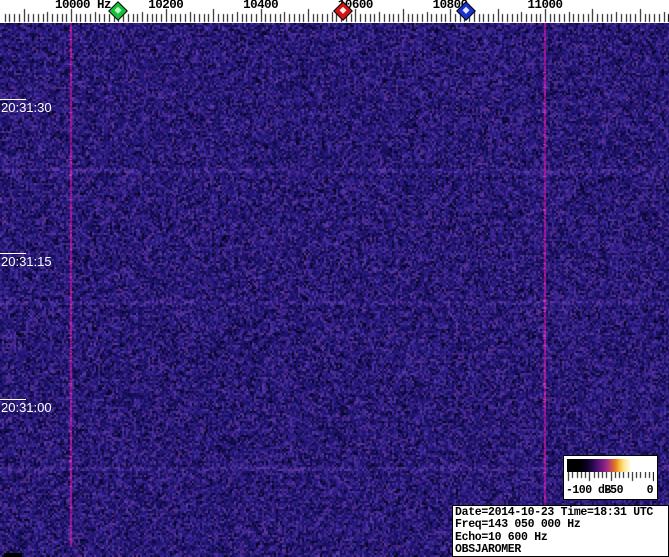 The image size is (669, 557). What do you see at coordinates (343, 10) in the screenshot?
I see `marker-red-inner` at bounding box center [343, 10].